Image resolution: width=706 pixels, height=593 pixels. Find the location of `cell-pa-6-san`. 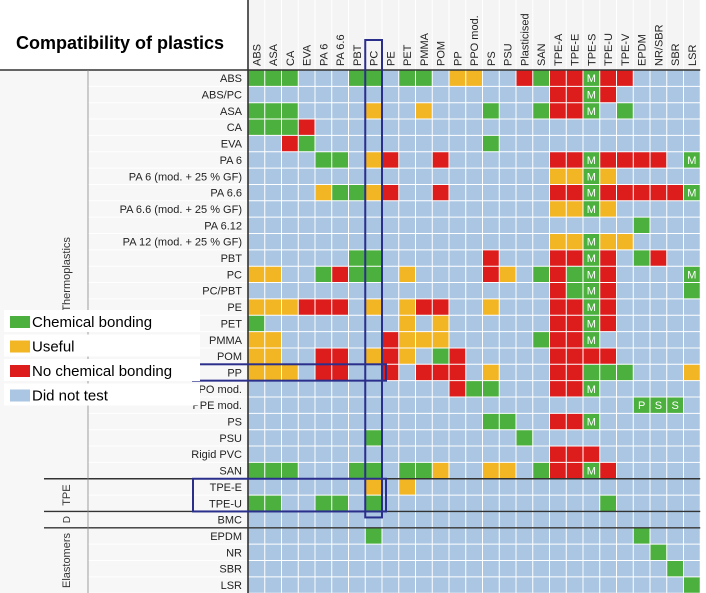

cell-pa-6-san is located at coordinates (541, 160).